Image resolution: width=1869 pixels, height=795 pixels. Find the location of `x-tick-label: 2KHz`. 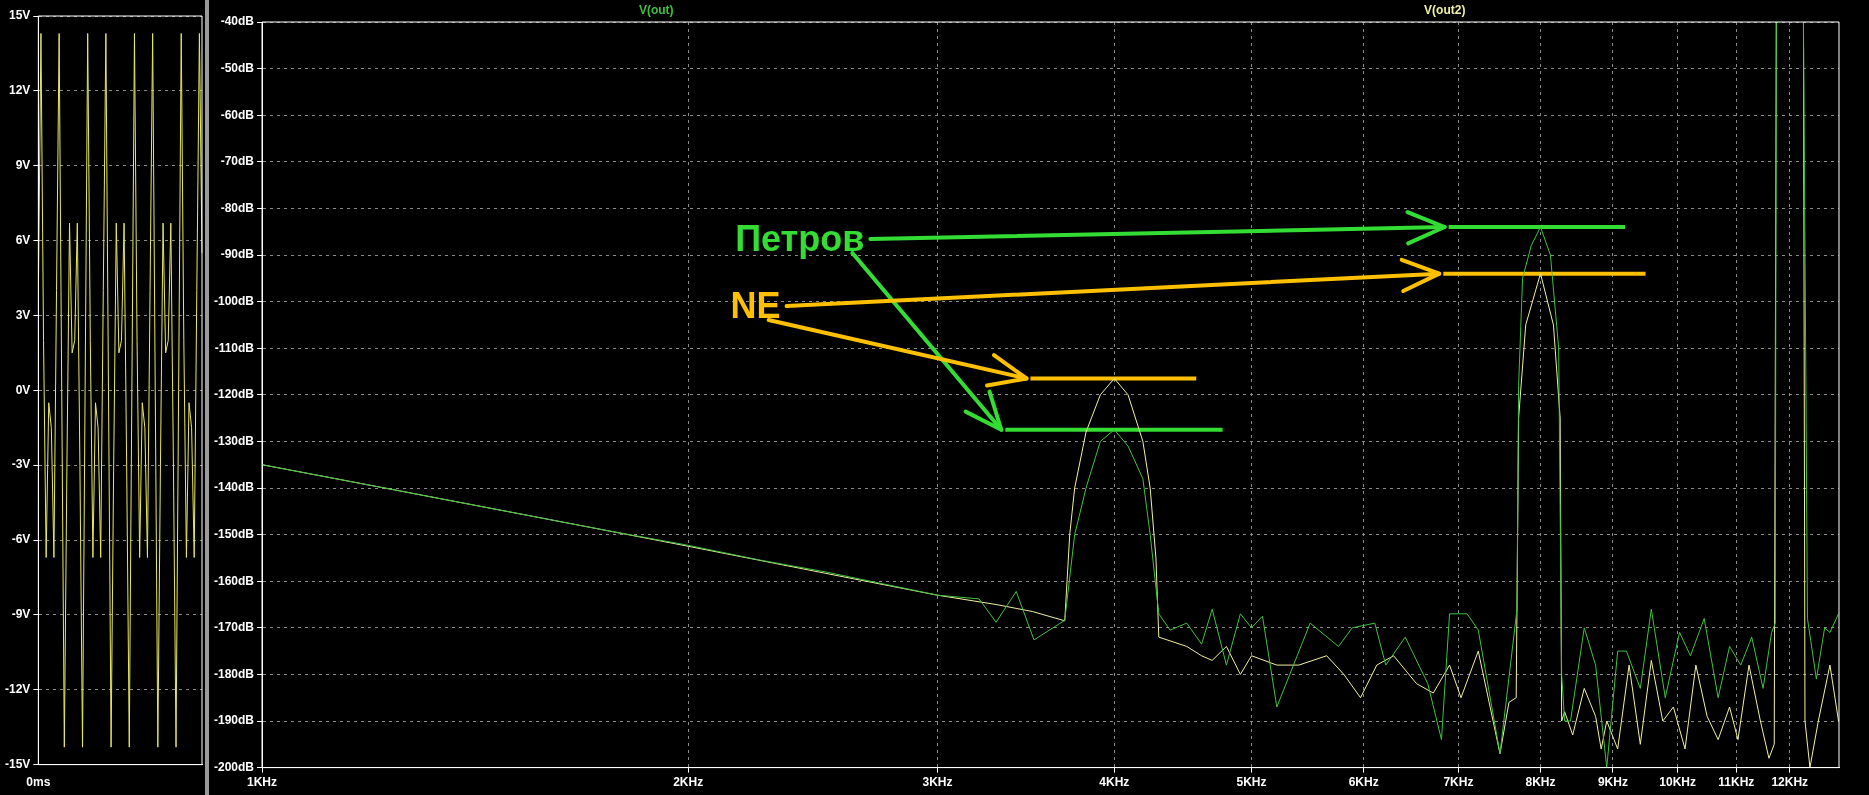

x-tick-label: 2KHz is located at coordinates (688, 782).